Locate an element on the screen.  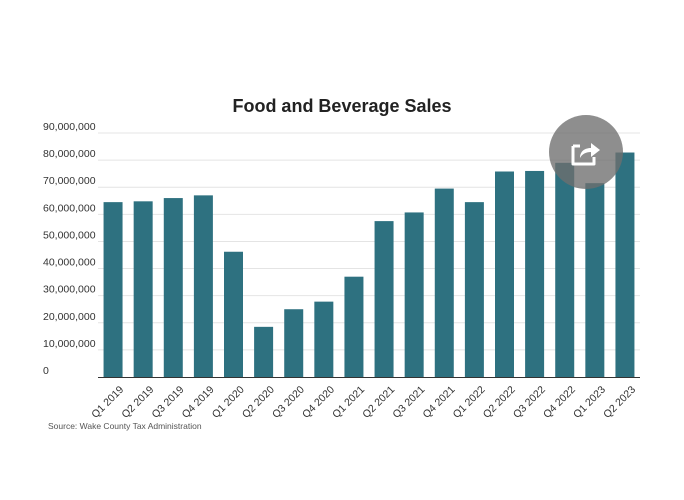
bar-q1-2020 is located at coordinates (233, 314).